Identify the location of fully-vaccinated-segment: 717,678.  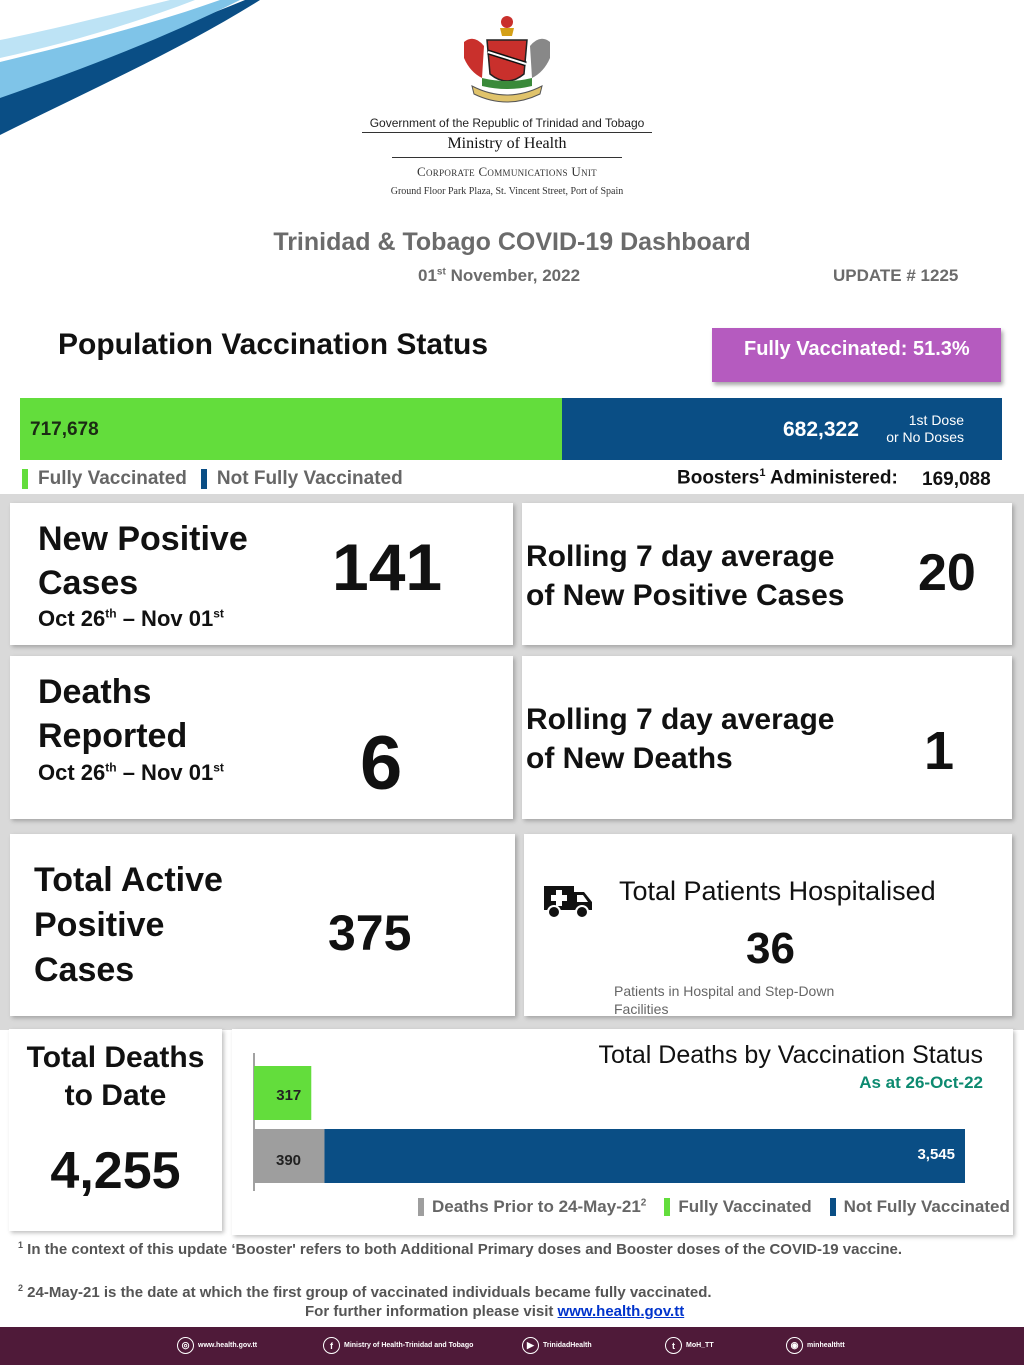
(291, 429).